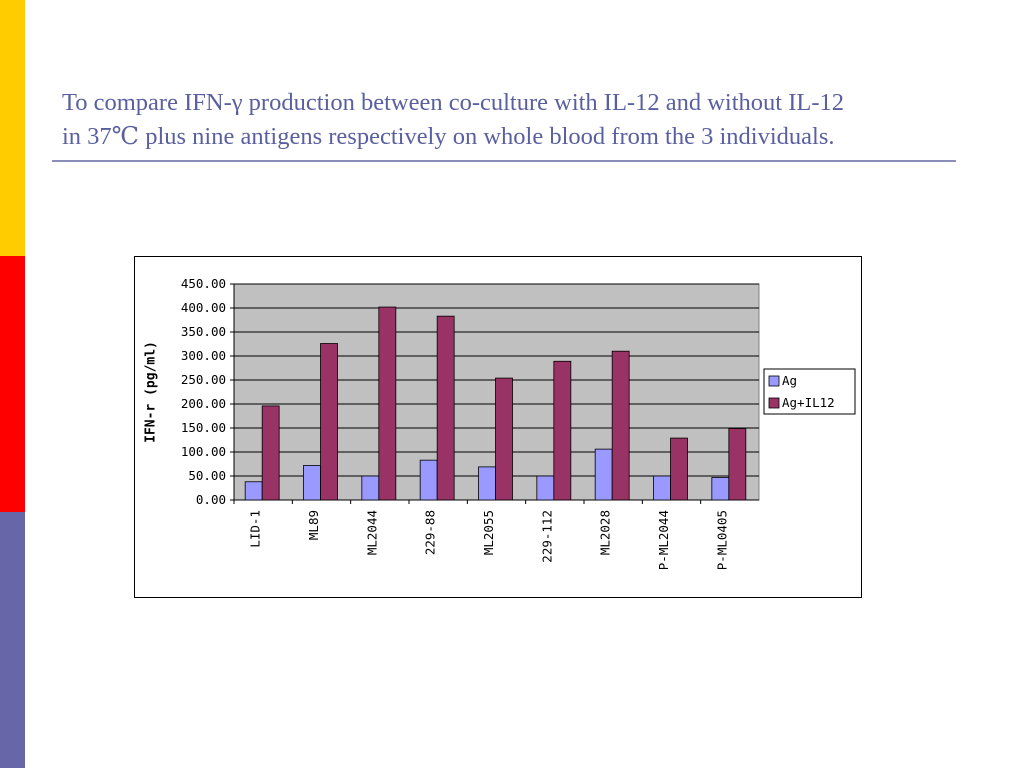 The width and height of the screenshot is (1024, 768). Describe the element at coordinates (12, 640) in the screenshot. I see `accent-bar-blue` at that location.